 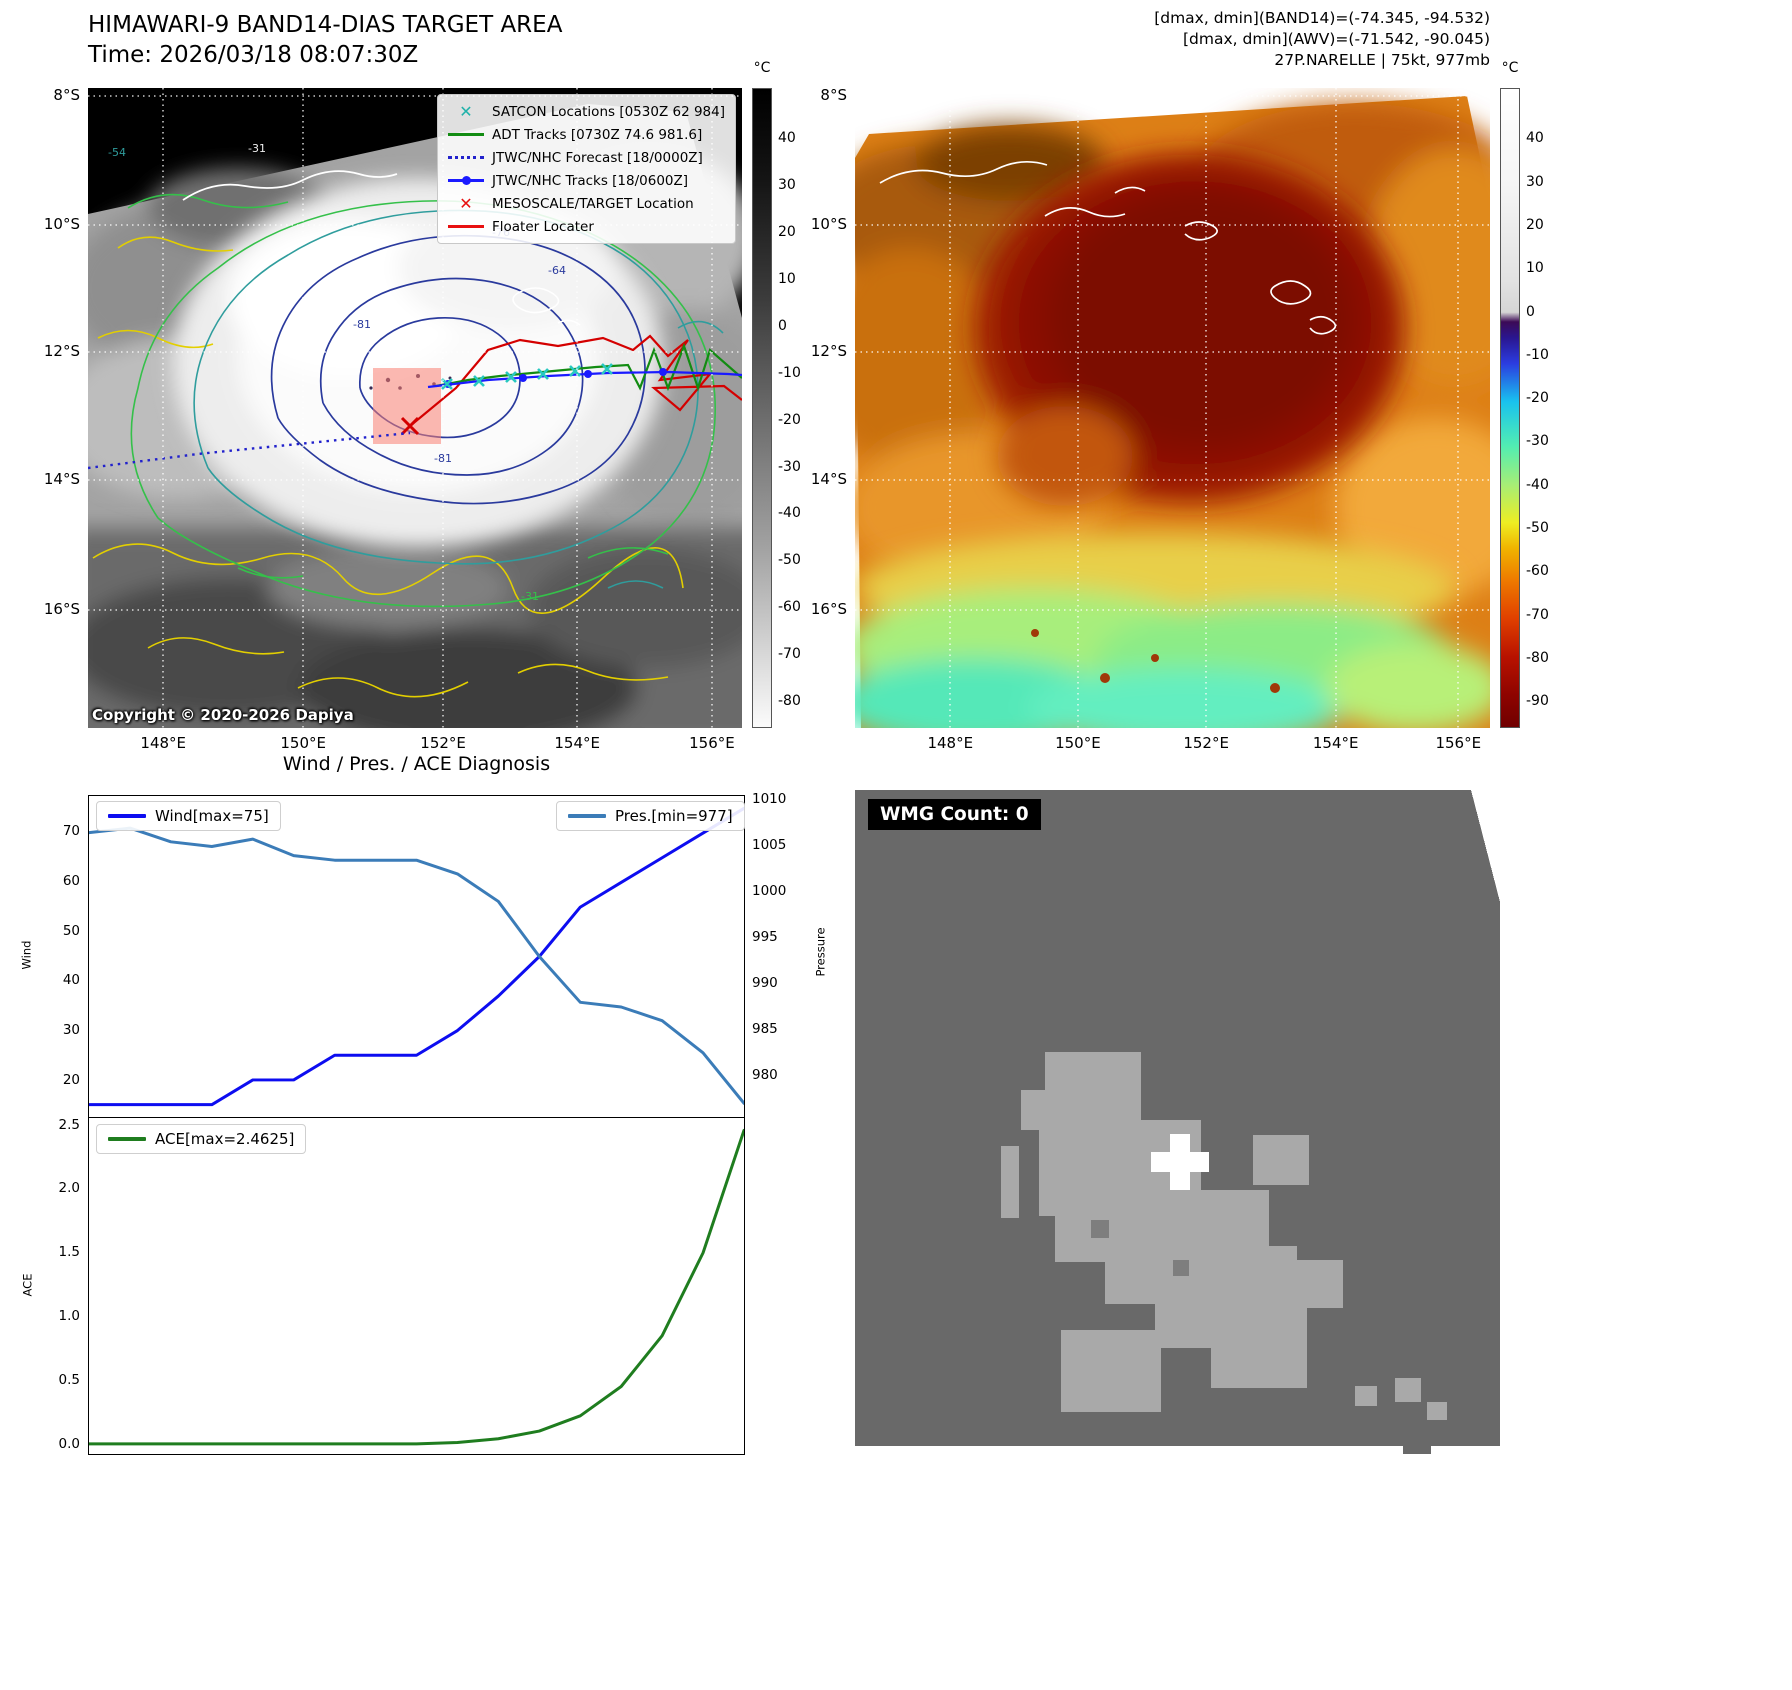 I want to click on wmg-count-label: WMG Count: 0, so click(x=954, y=814).